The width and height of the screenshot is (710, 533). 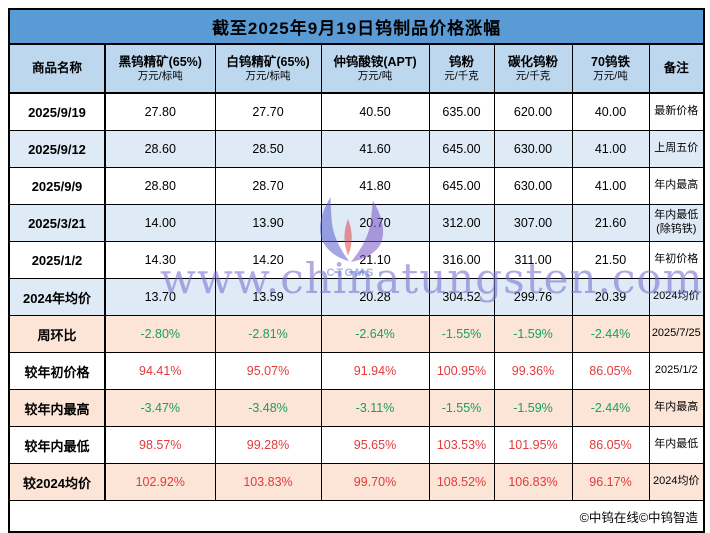 I want to click on percent-cell: 102.92%, so click(x=160, y=482).